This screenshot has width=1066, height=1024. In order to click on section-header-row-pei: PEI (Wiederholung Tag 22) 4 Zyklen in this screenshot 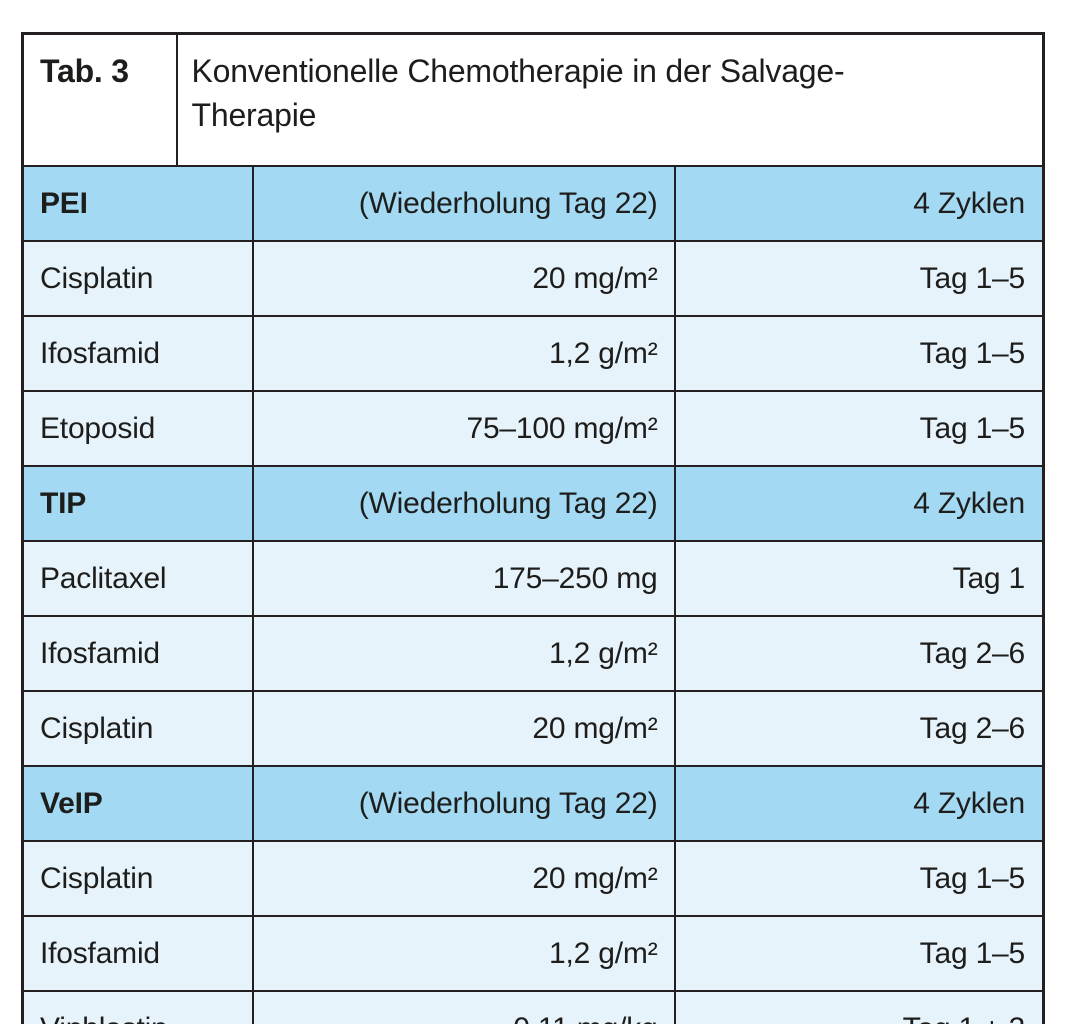, I will do `click(533, 203)`.